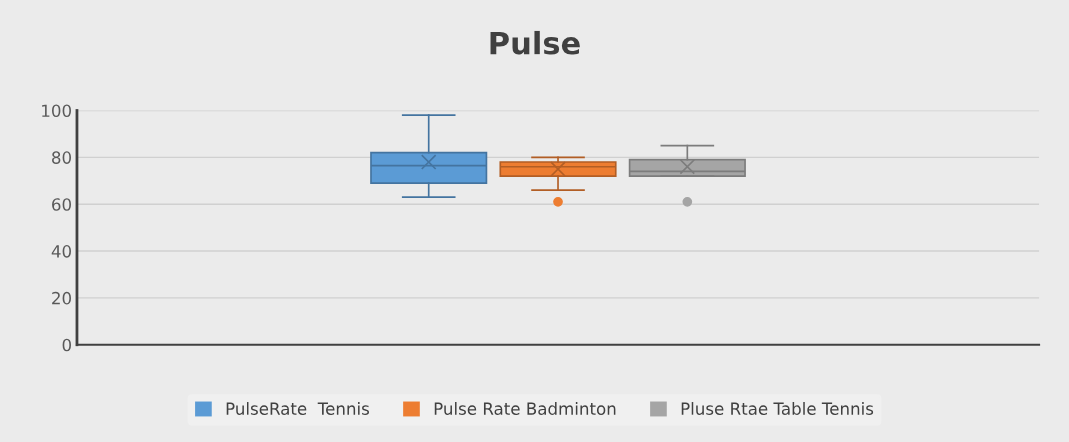 This screenshot has height=442, width=1069. Describe the element at coordinates (56, 111) in the screenshot. I see `y-tick-label: 100` at that location.